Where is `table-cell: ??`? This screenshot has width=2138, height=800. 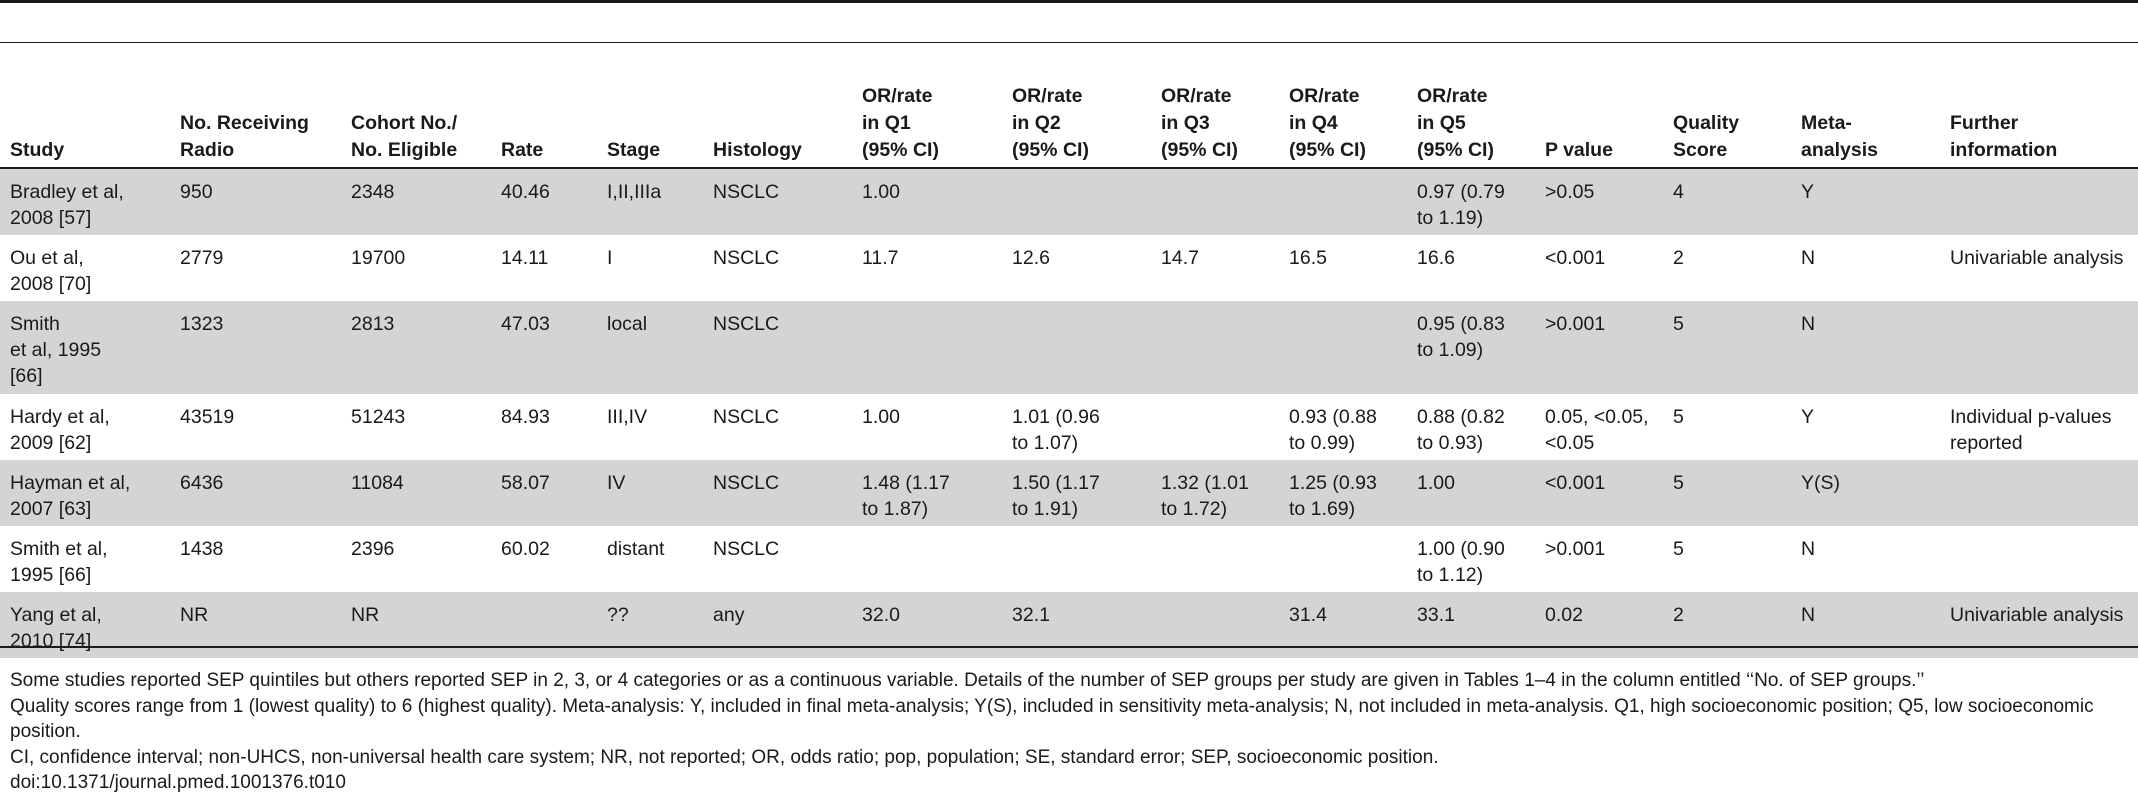
table-cell: ?? is located at coordinates (650, 625).